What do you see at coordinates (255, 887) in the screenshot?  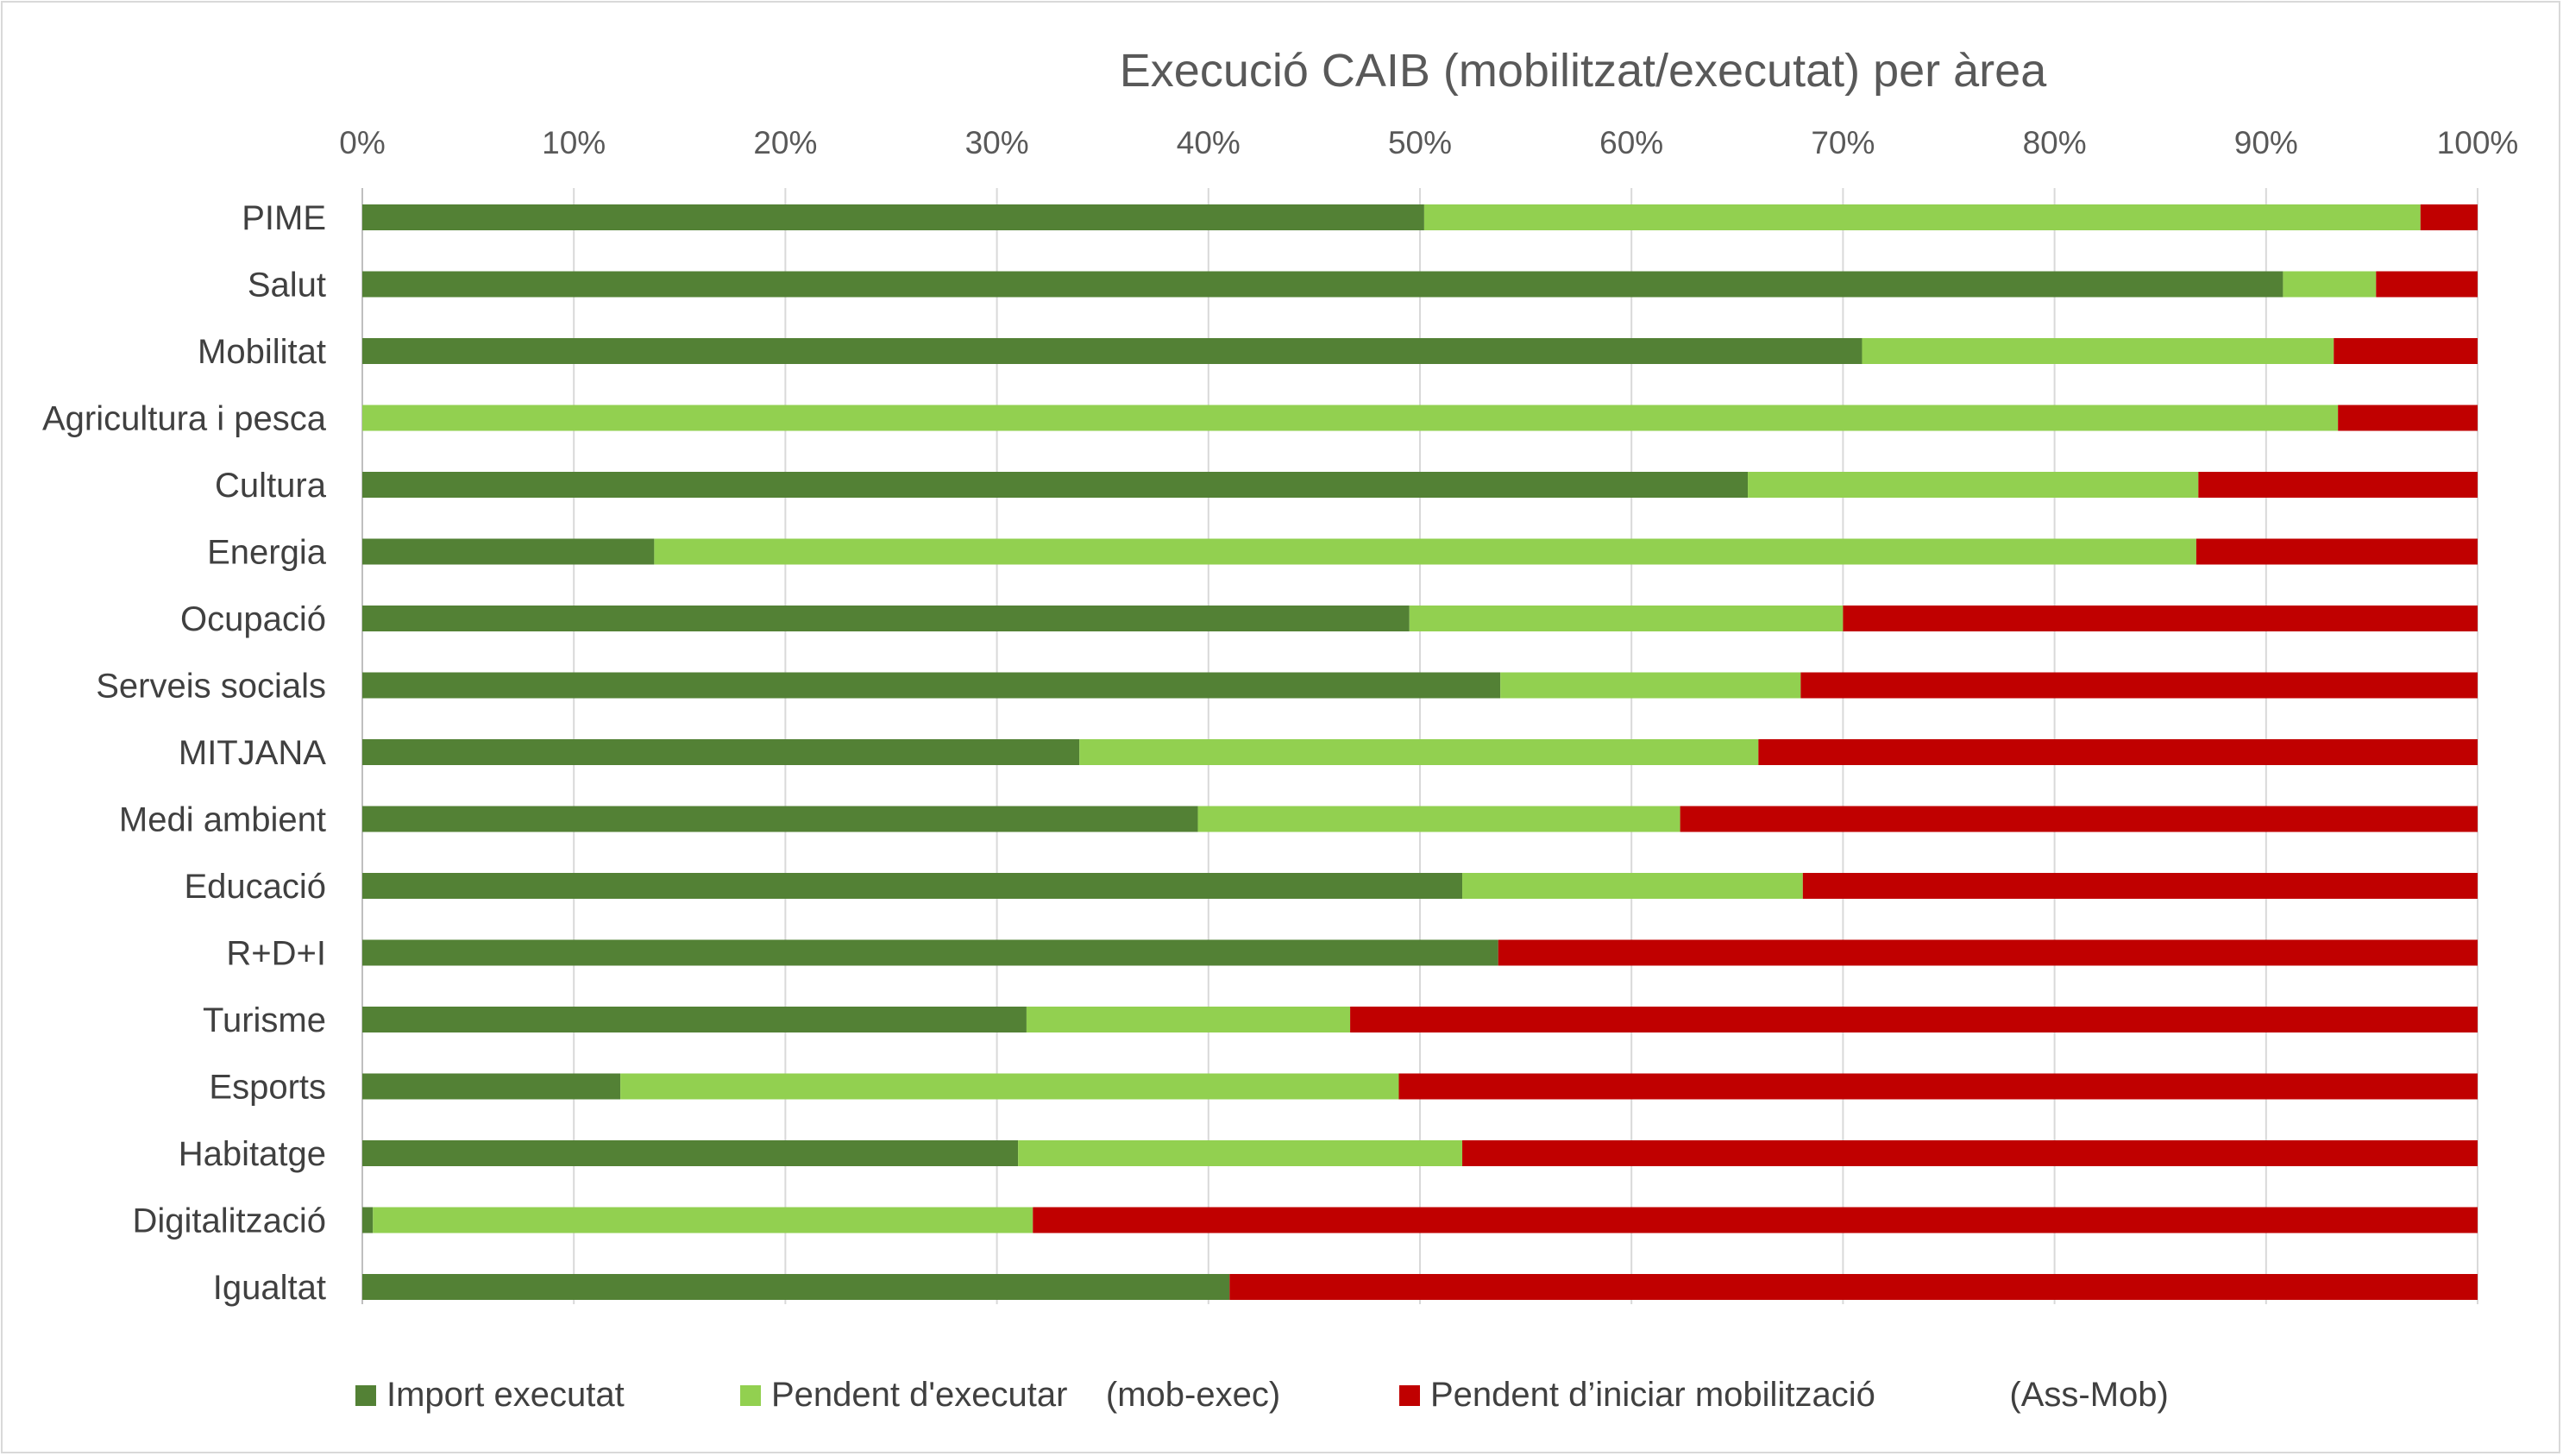 I see `category-label: Educació` at bounding box center [255, 887].